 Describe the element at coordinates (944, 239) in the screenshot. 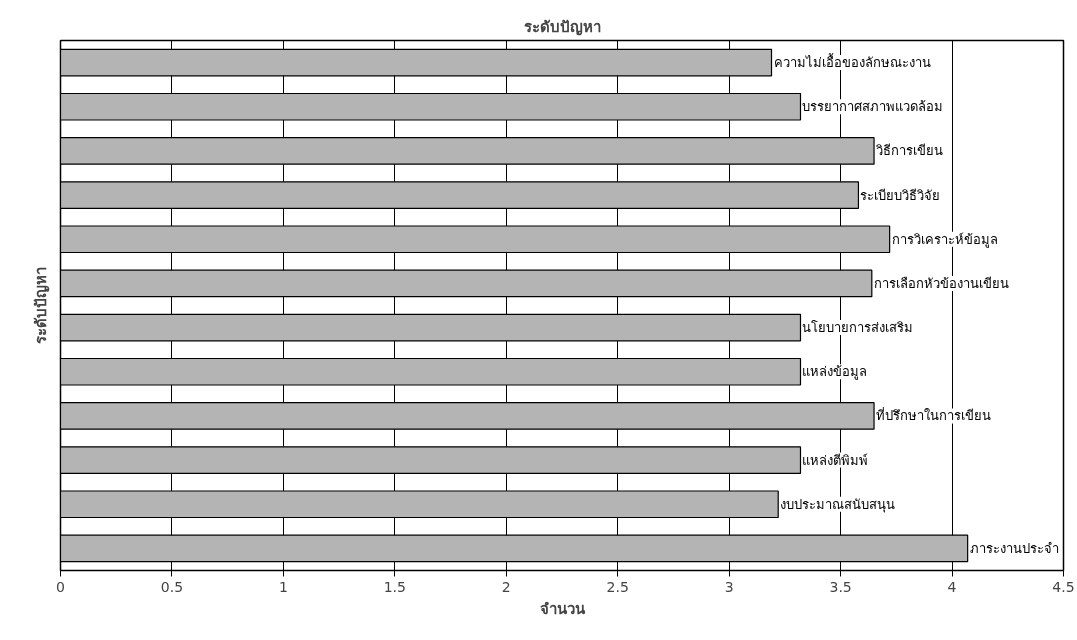

I see `y-tick-label: การวิเคราะห์ข้อมูล` at that location.